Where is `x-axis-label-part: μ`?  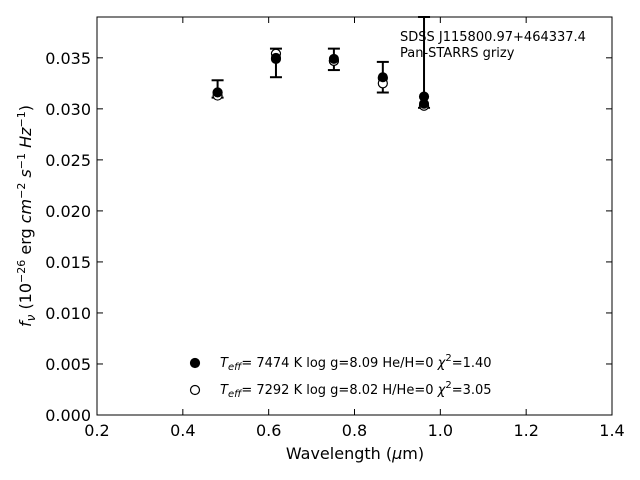 x-axis-label-part: μ is located at coordinates (396, 453).